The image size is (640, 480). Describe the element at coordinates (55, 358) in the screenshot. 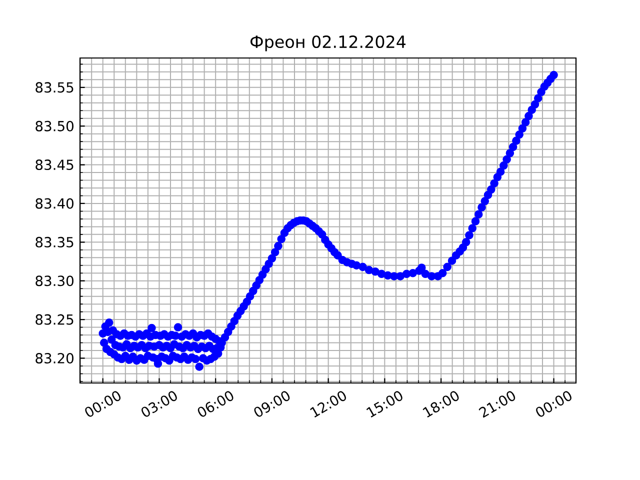

I see `y-tick-label: 83.20` at that location.